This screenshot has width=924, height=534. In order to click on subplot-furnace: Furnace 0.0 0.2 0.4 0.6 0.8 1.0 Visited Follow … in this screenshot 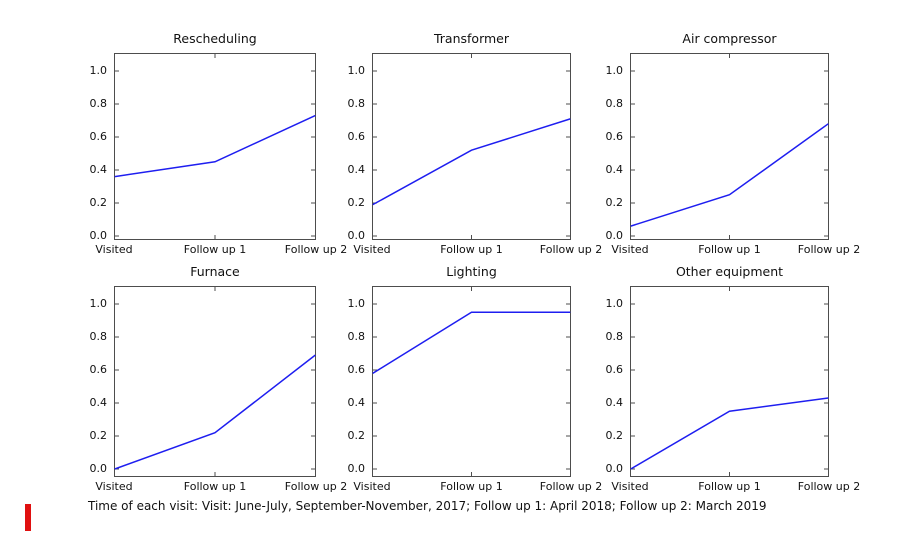, I will do `click(219, 378)`.